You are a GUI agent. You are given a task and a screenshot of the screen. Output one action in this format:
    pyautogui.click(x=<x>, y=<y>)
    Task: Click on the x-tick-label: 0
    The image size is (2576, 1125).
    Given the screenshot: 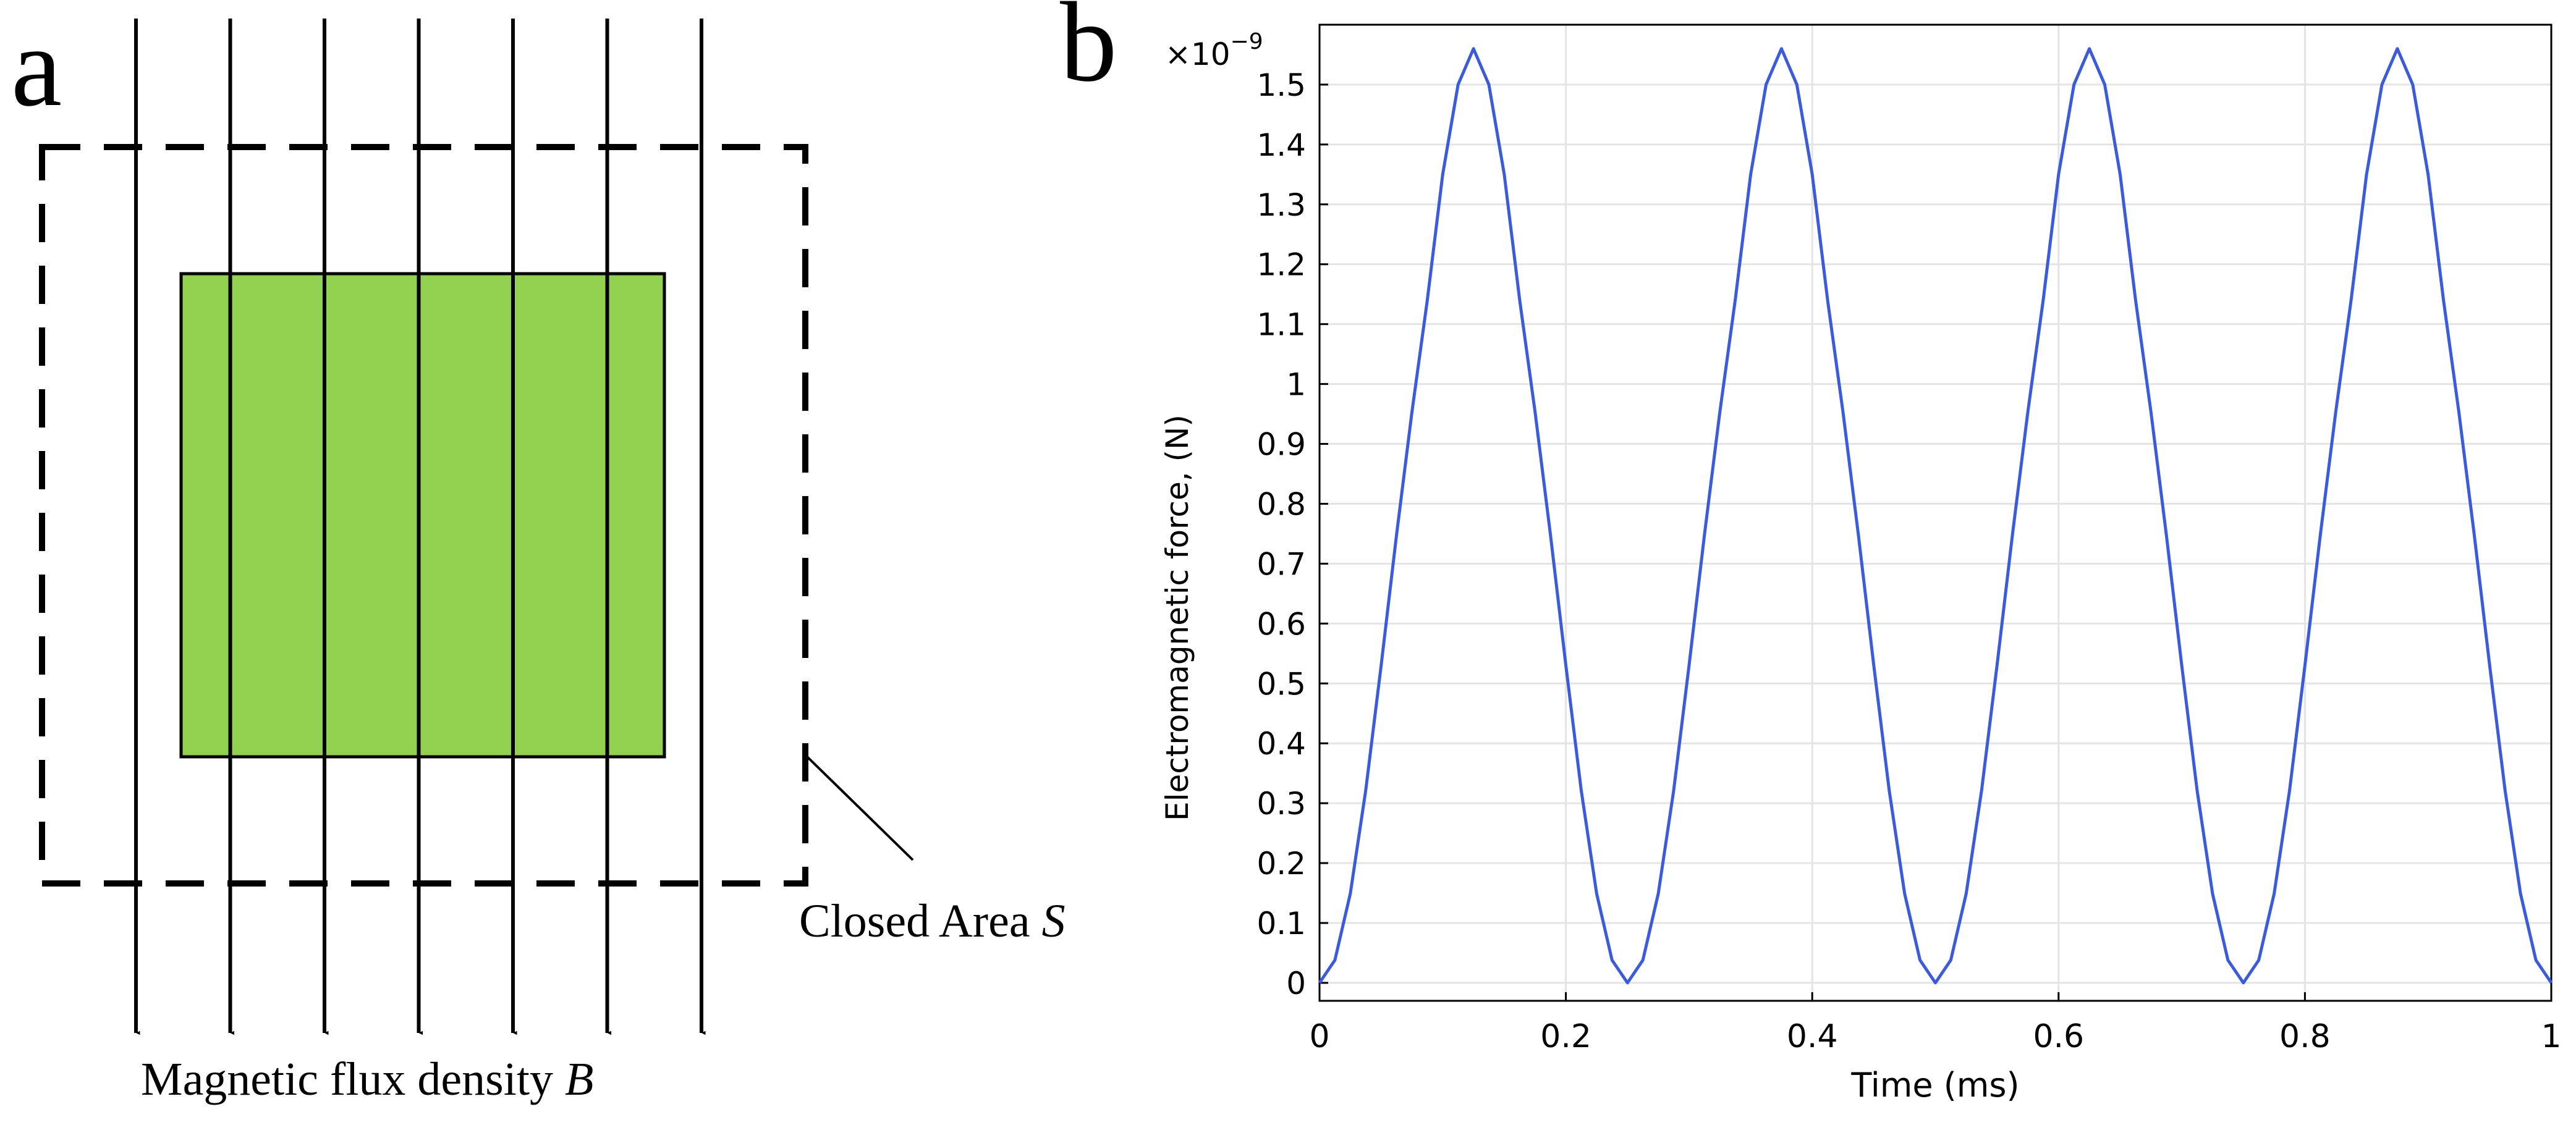 What is the action you would take?
    pyautogui.click(x=1319, y=1036)
    